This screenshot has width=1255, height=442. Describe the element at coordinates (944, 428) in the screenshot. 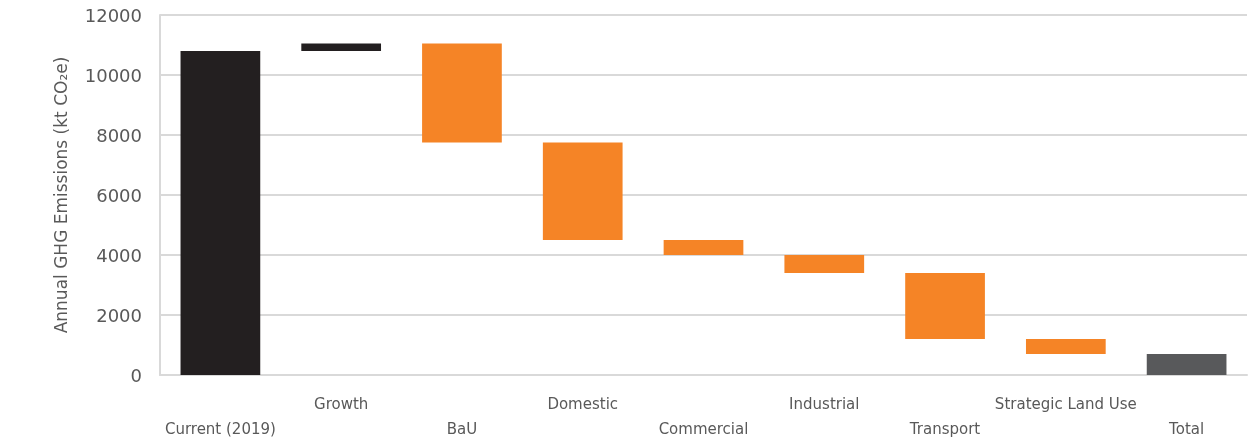

I see `x-tick-label: Transport` at that location.